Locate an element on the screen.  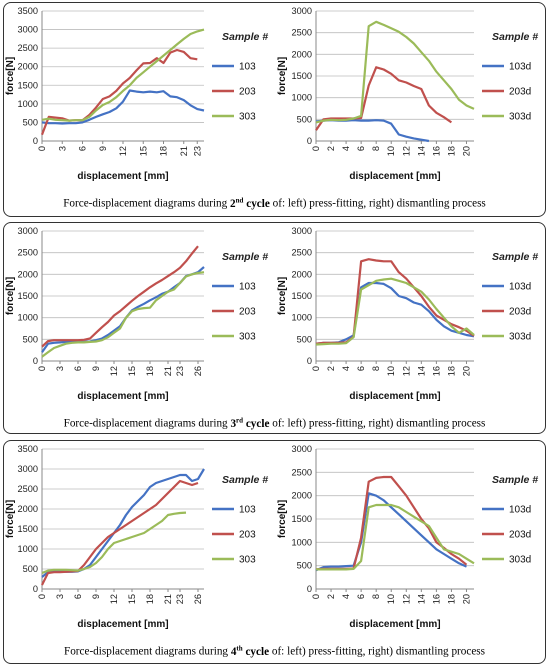
series-line-103d is located at coordinates (391, 532).